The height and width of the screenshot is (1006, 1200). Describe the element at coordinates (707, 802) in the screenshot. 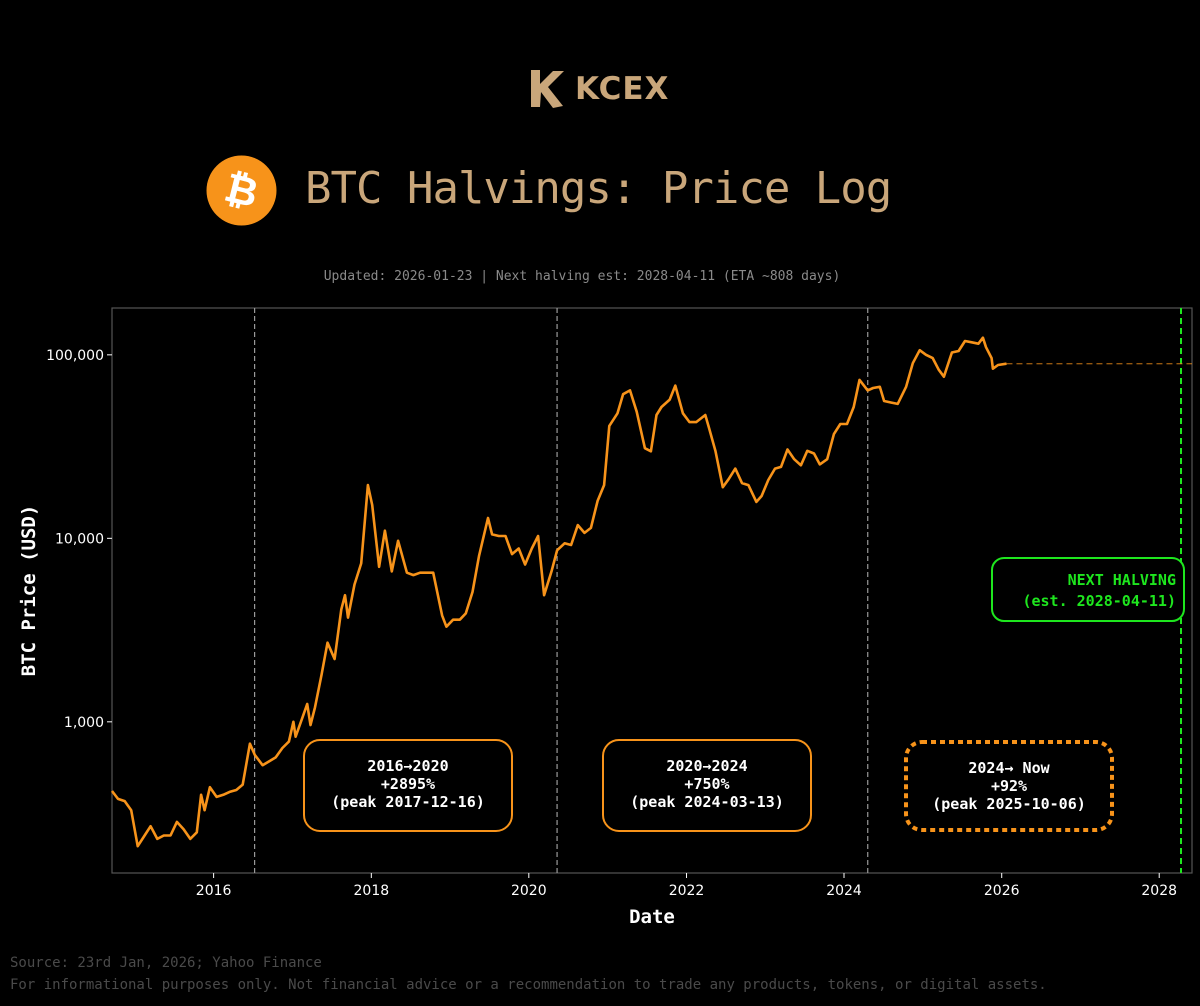

I see `annotation-text: (peak 2024-03-13)` at that location.